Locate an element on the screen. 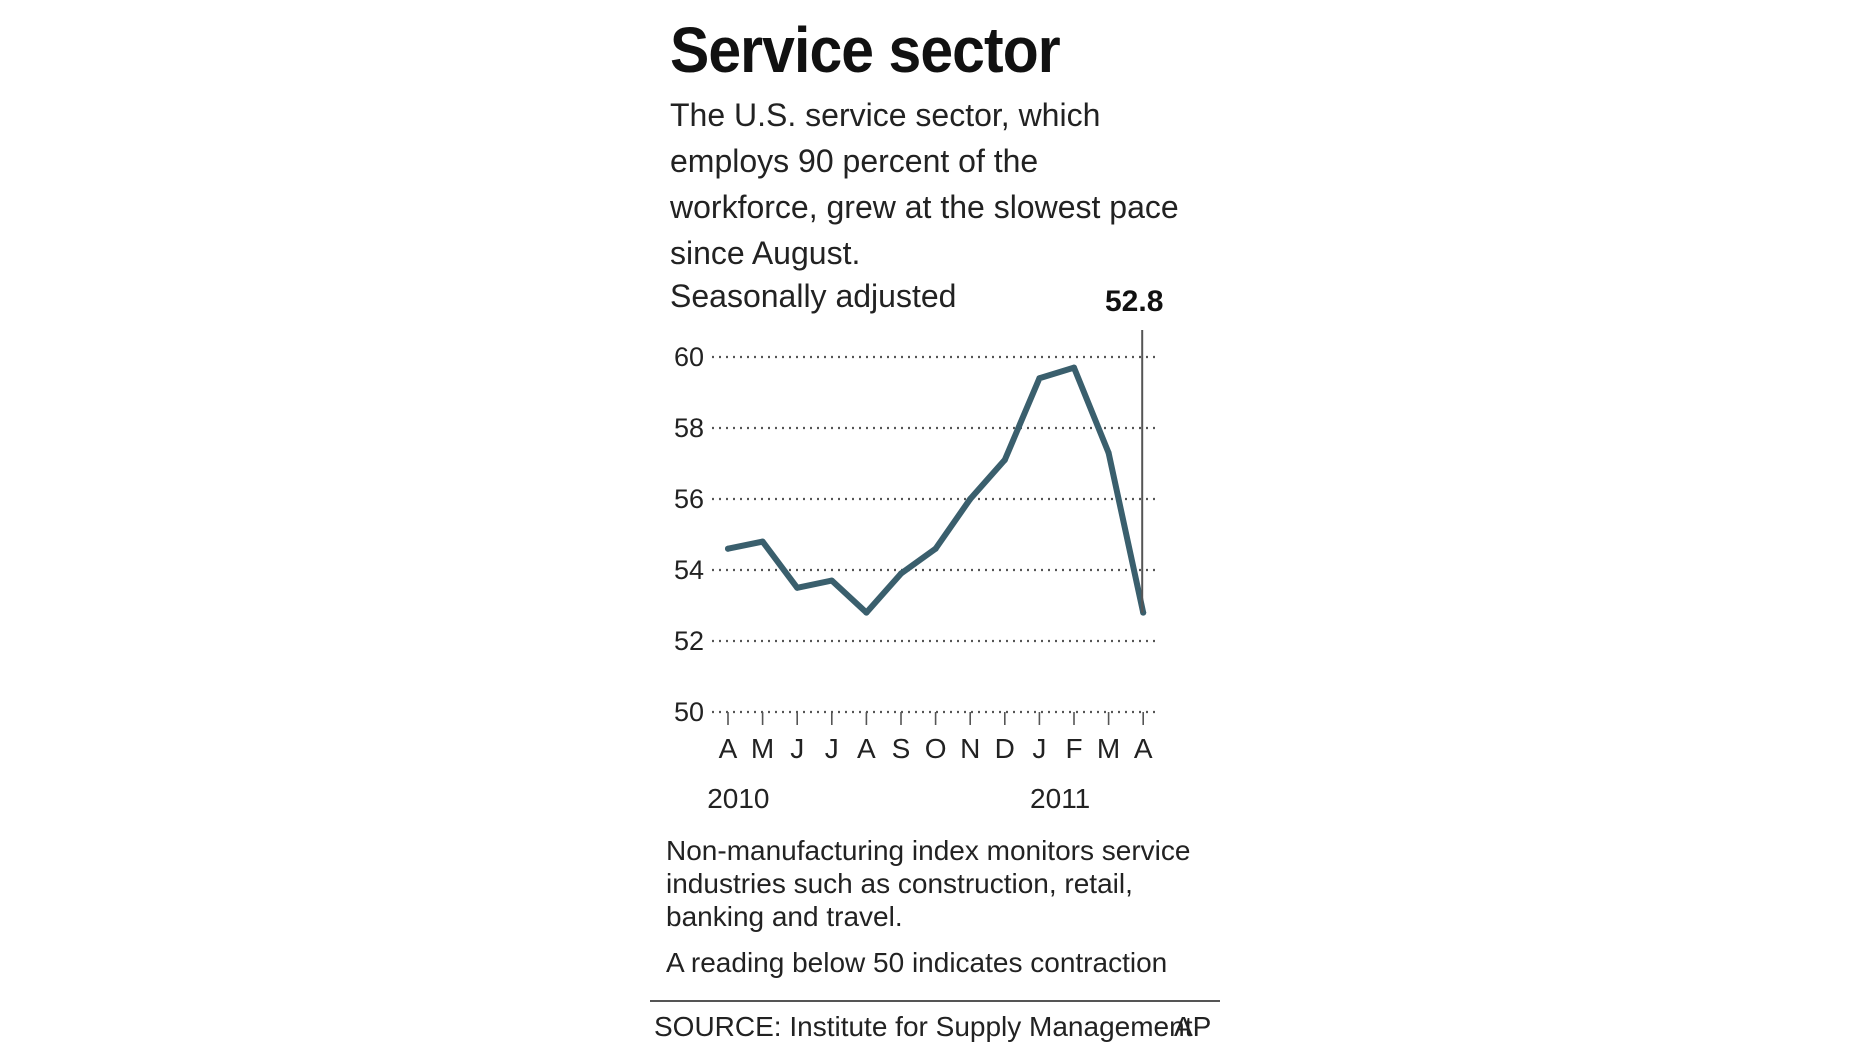 This screenshot has width=1862, height=1048. x-tick-label-4: A is located at coordinates (866, 748).